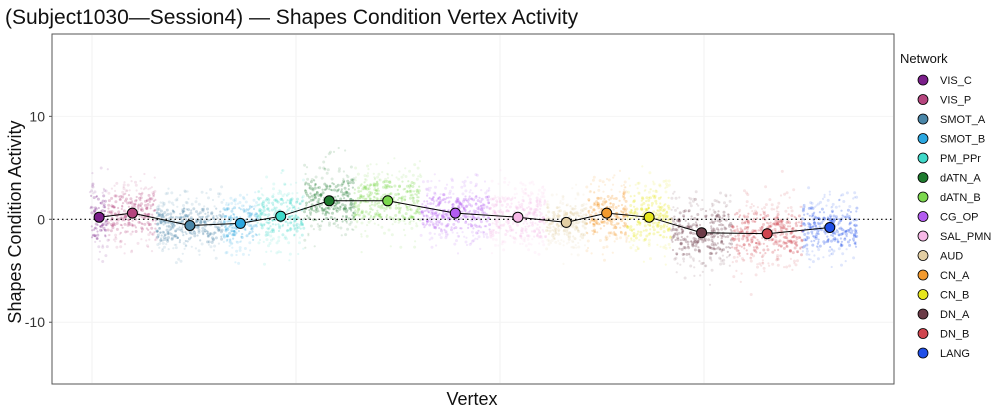 The height and width of the screenshot is (417, 1000). Describe the element at coordinates (943, 314) in the screenshot. I see `legend-item-DN_A: DN_A` at that location.